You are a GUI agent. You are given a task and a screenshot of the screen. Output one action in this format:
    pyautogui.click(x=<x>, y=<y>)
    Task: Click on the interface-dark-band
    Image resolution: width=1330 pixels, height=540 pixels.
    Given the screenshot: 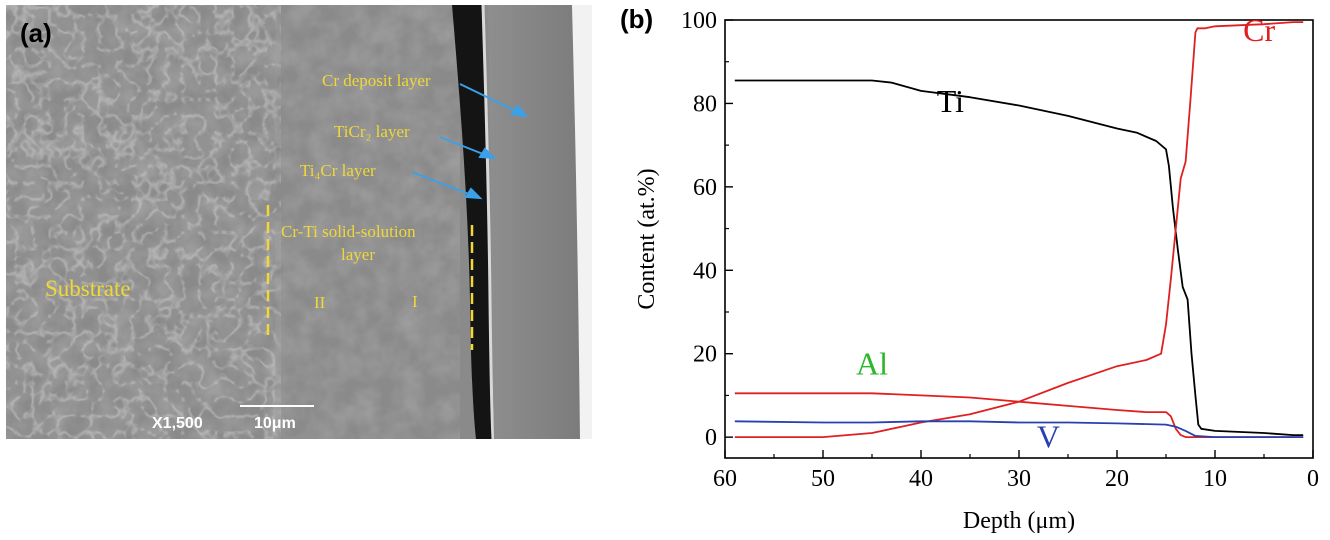 What is the action you would take?
    pyautogui.click(x=472, y=222)
    